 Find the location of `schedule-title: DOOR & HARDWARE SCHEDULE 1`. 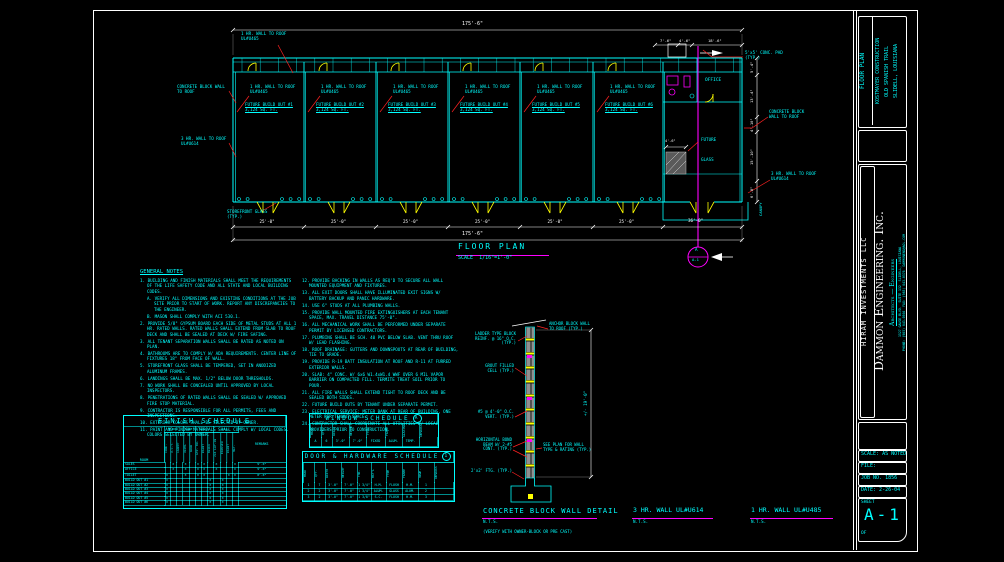

schedule-title: DOOR & HARDWARE SCHEDULE 1 is located at coordinates (378, 457).